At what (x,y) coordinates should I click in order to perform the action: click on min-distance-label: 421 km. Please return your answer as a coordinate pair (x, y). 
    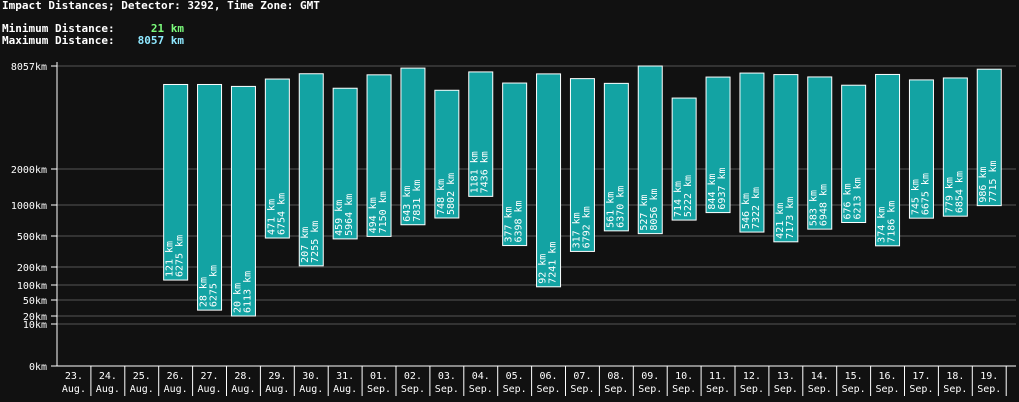
    Looking at the image, I should click on (780, 221).